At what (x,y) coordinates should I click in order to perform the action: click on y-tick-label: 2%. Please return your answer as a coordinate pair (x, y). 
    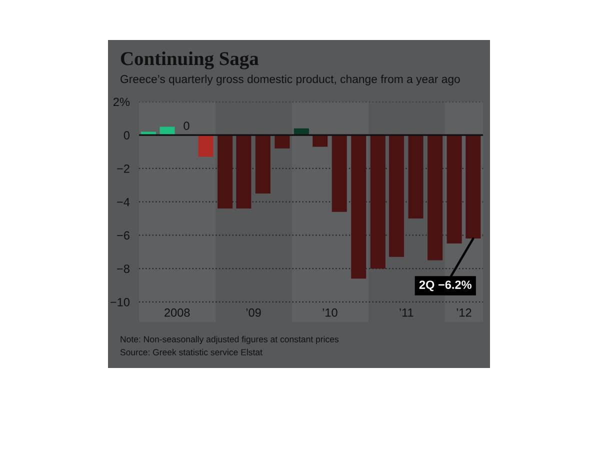
    Looking at the image, I should click on (122, 102).